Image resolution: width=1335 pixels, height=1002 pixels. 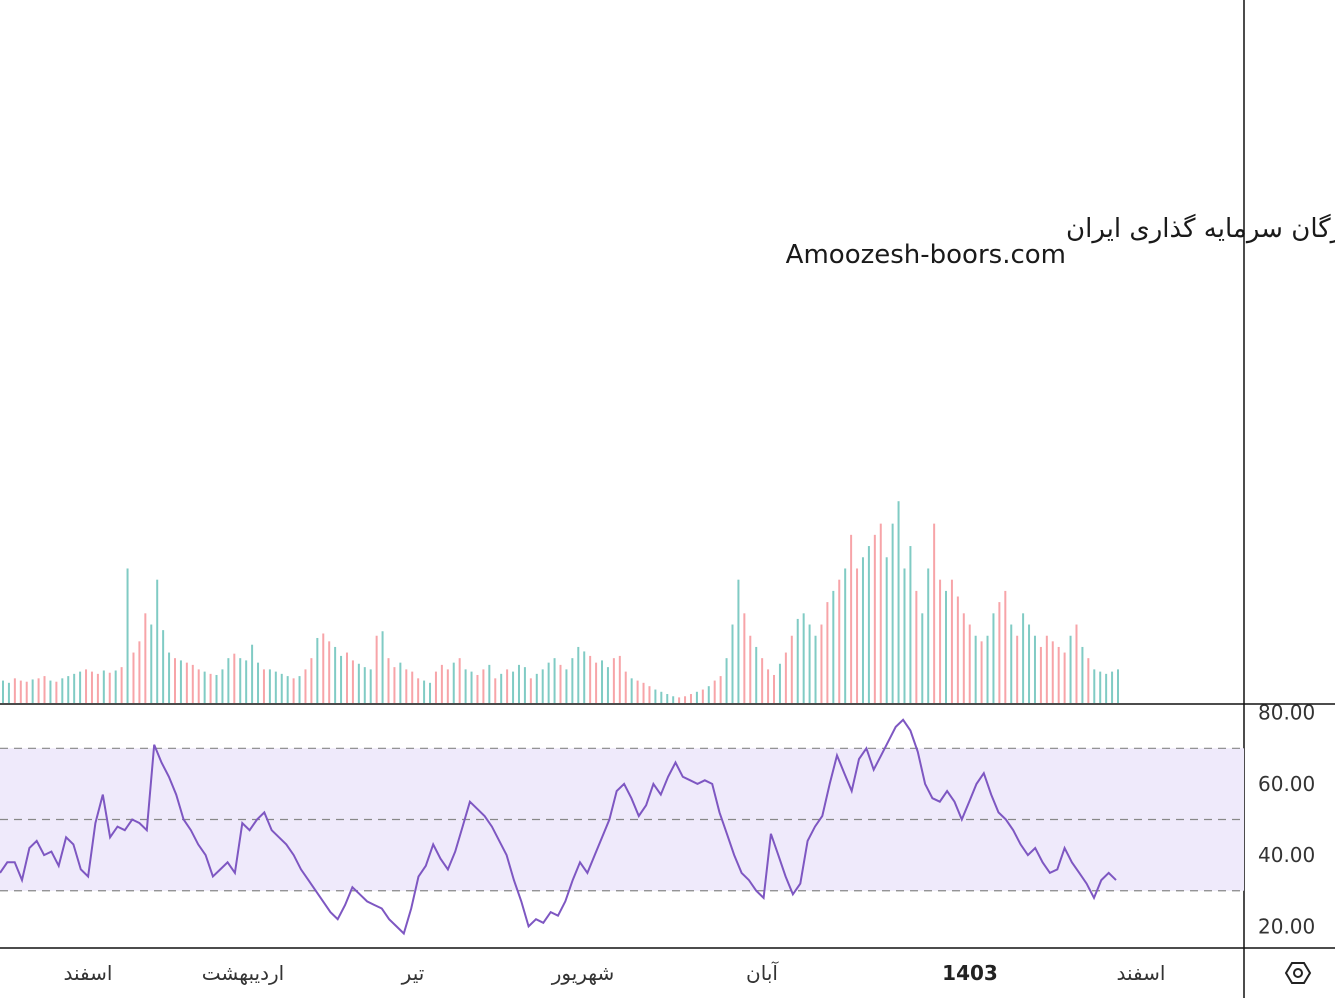 I want to click on time-tick-label: 1403, so click(x=970, y=973).